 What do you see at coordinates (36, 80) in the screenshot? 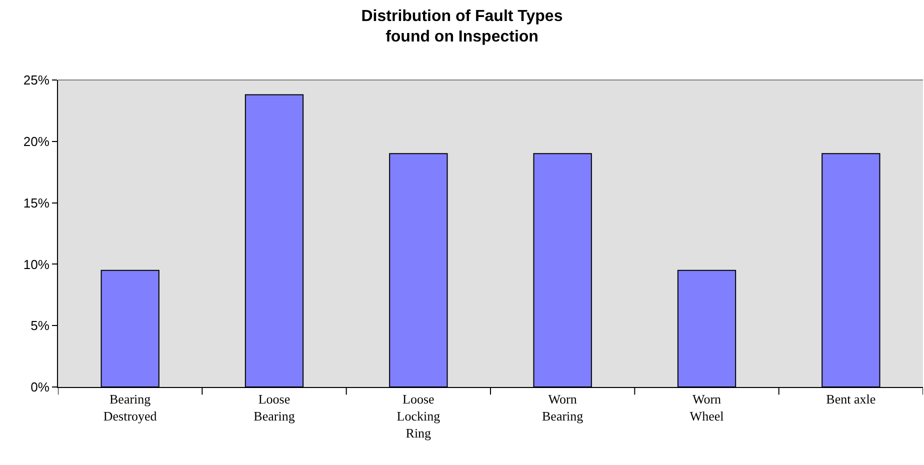
I see `y-tick-label: 25%` at bounding box center [36, 80].